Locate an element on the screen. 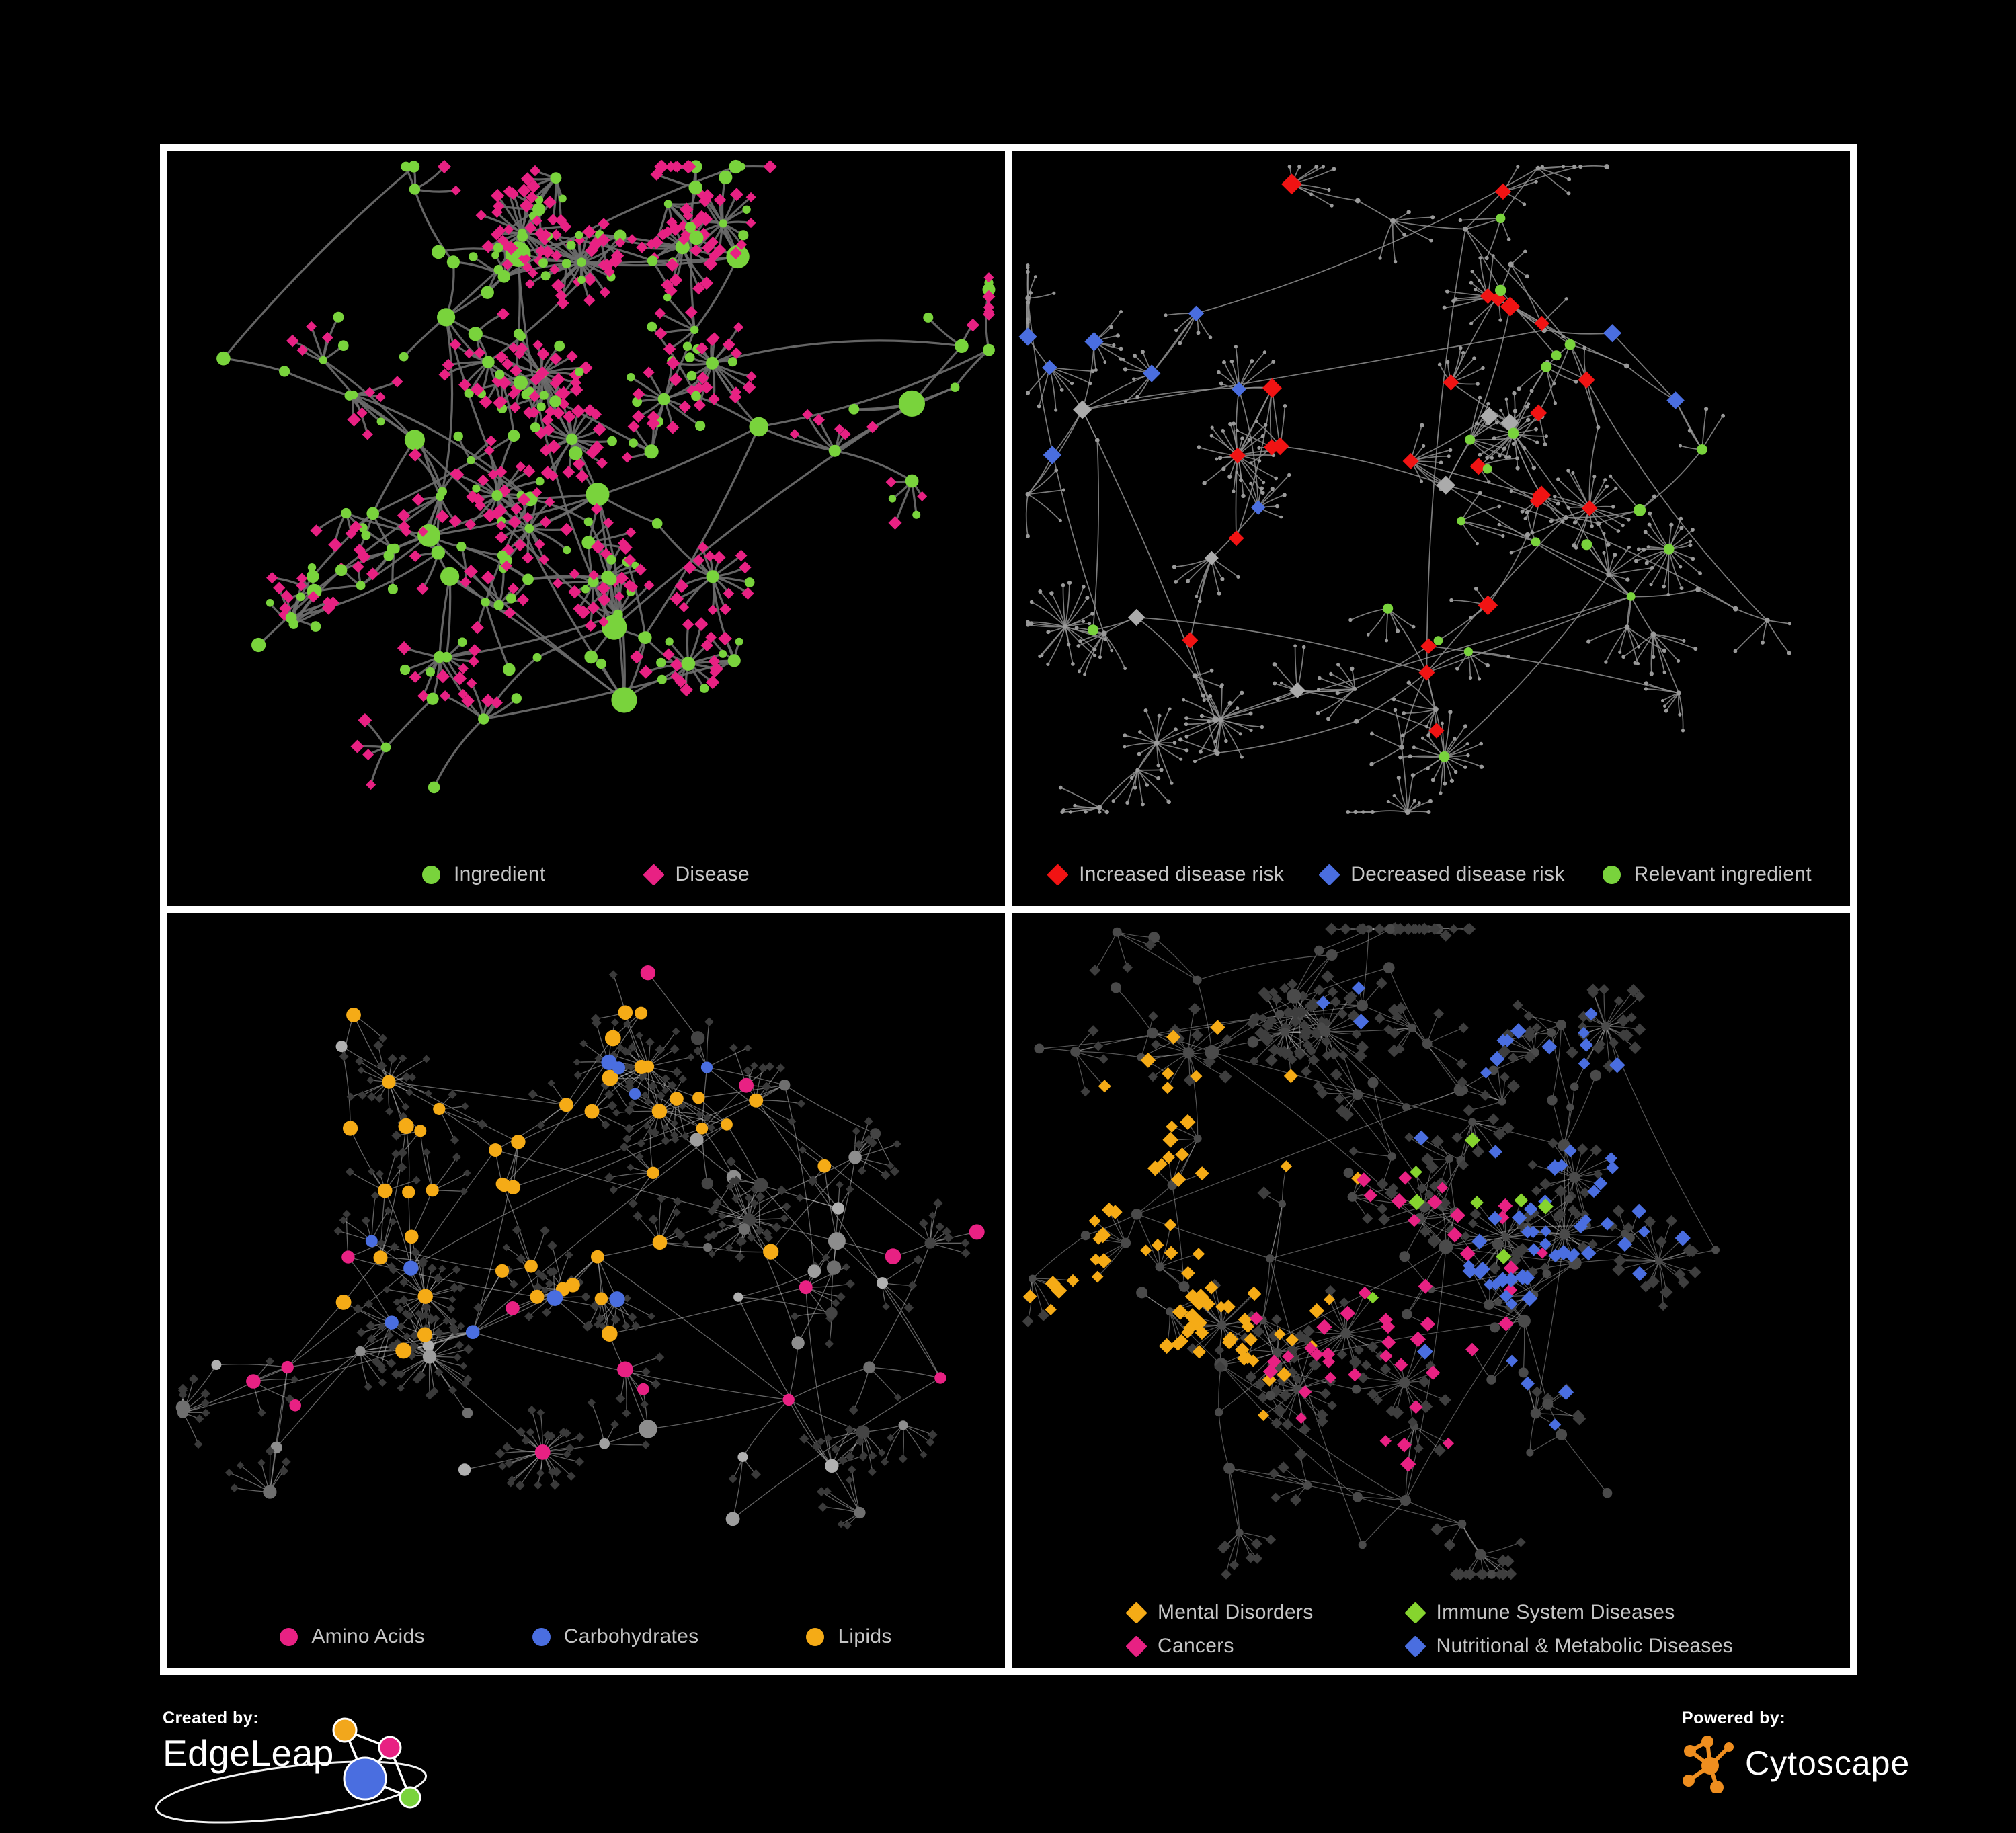  carbohydrates-marker-icon is located at coordinates (541, 1636).